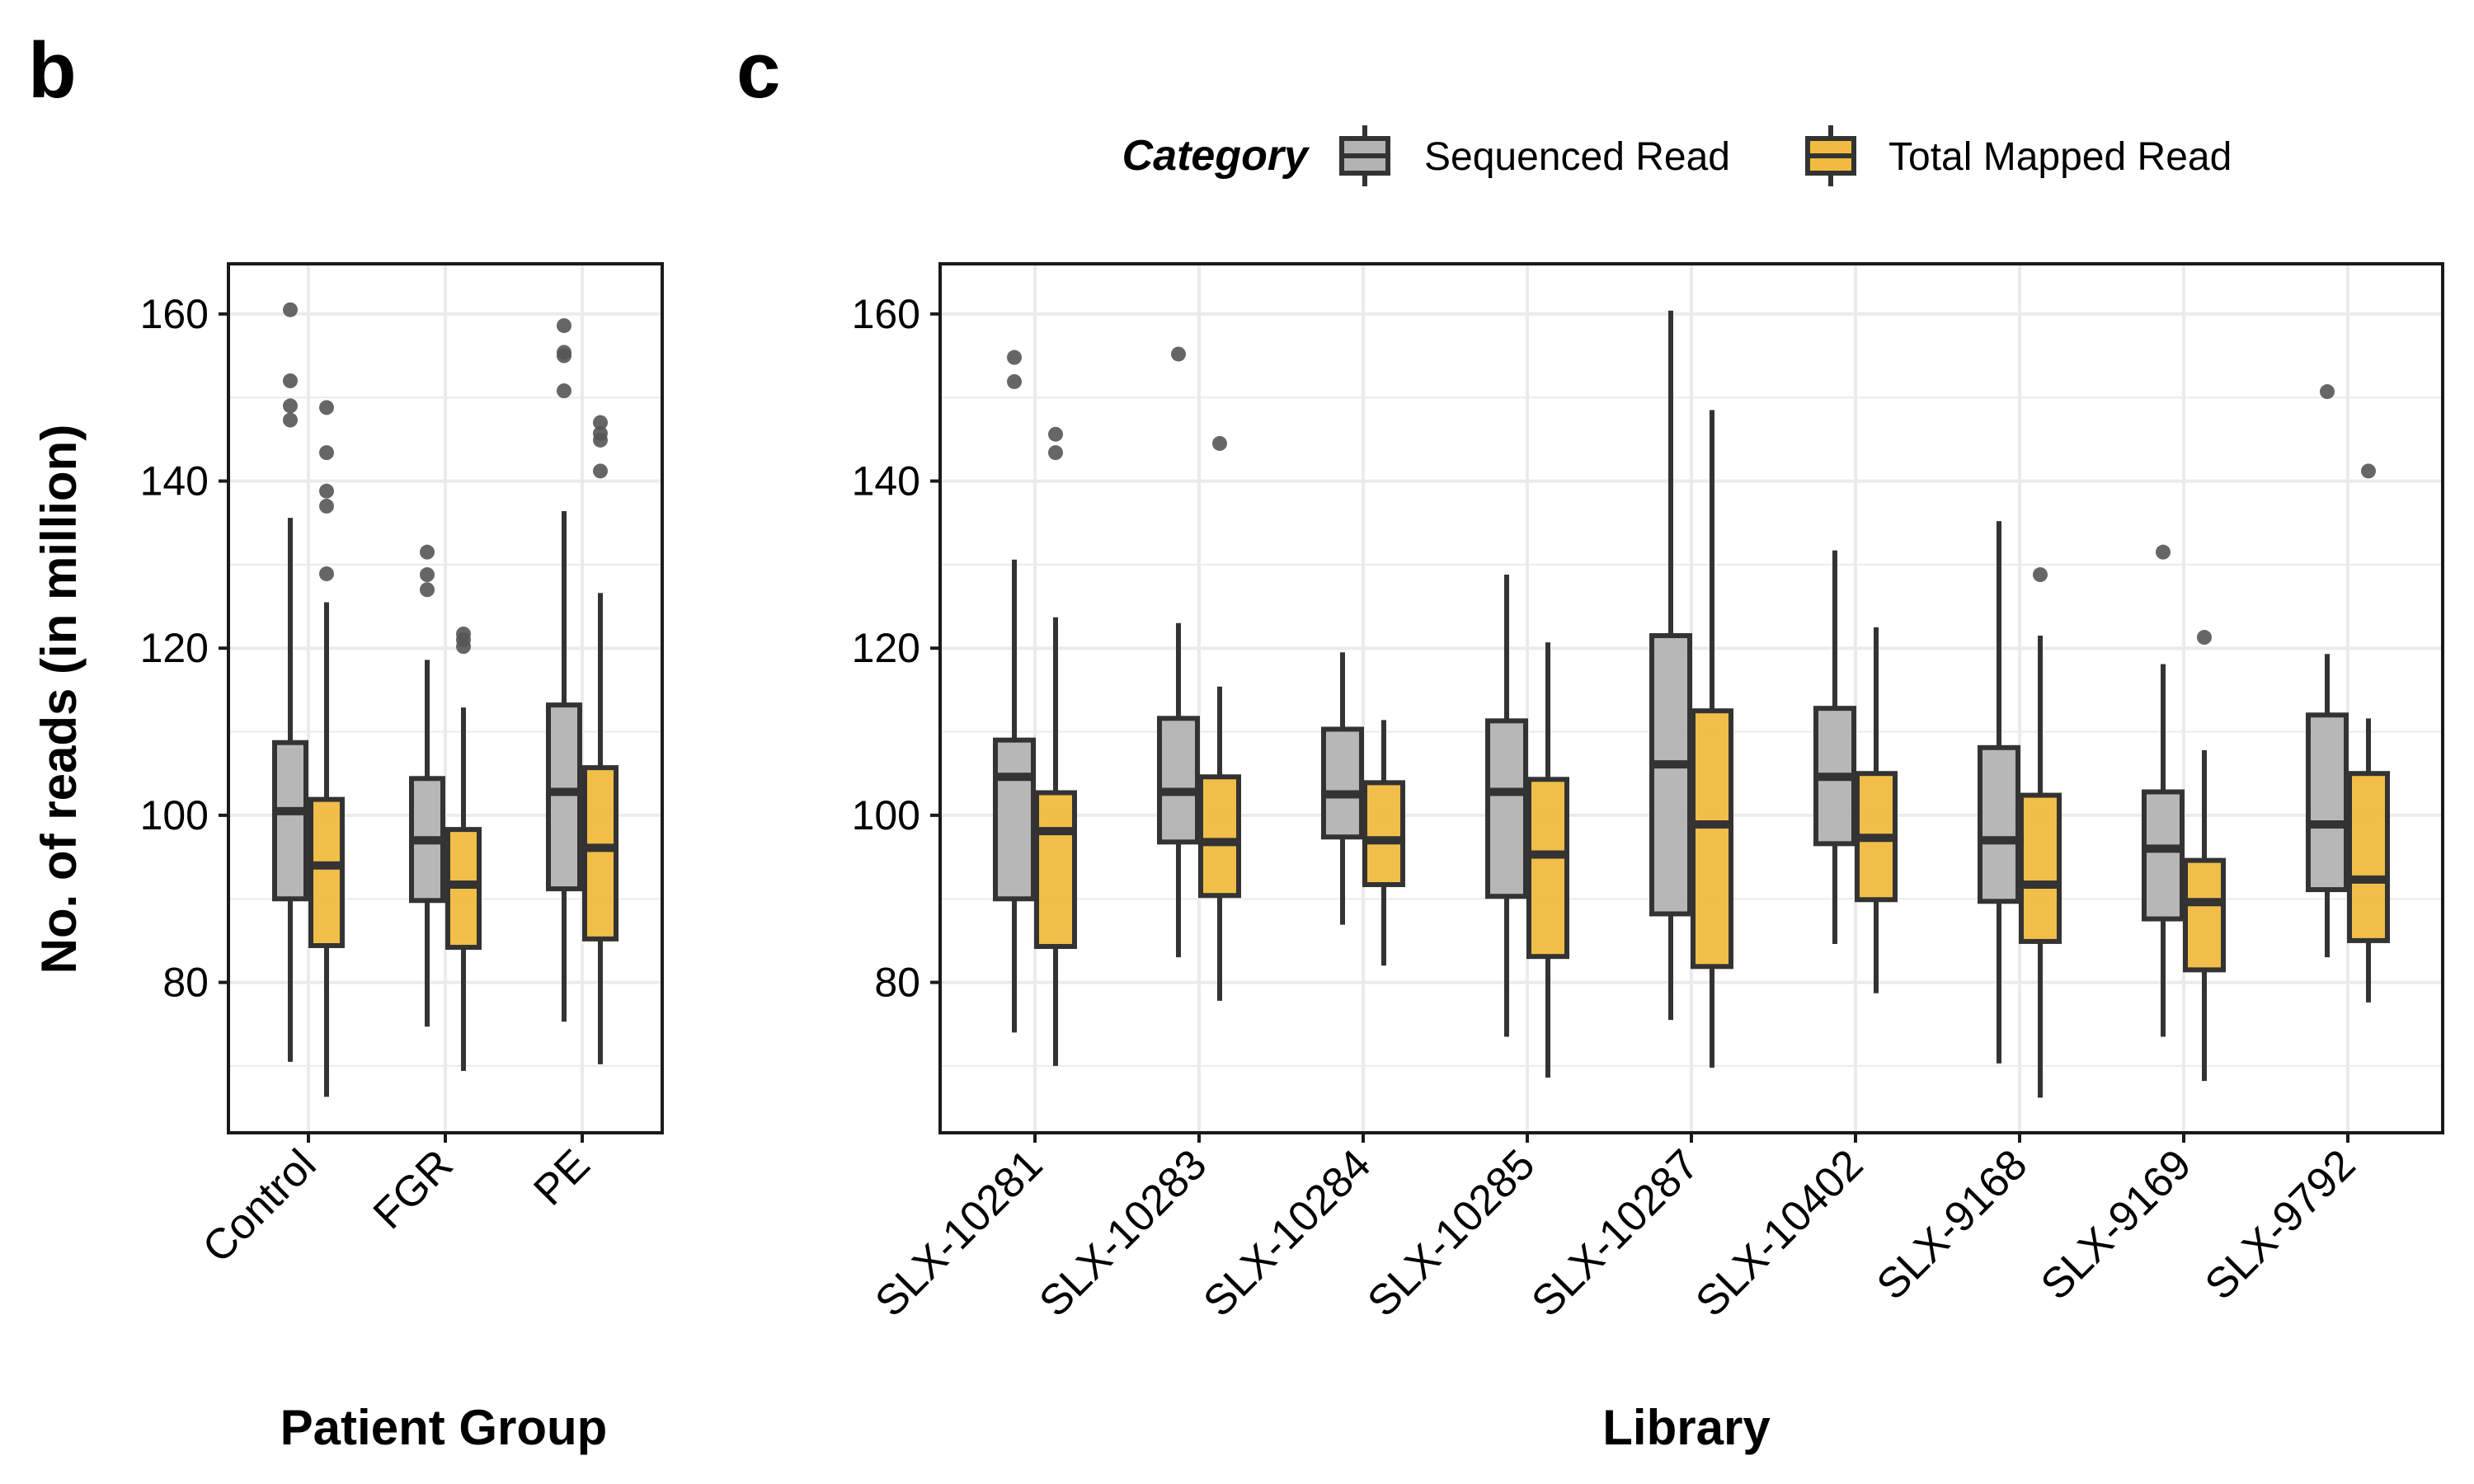  I want to click on box-slx-9169-total-mapped-read, so click(2204, 915).